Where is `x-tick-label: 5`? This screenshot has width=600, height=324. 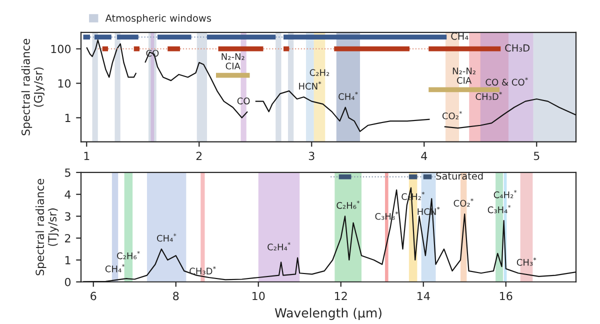 x-tick-label: 5 is located at coordinates (537, 156).